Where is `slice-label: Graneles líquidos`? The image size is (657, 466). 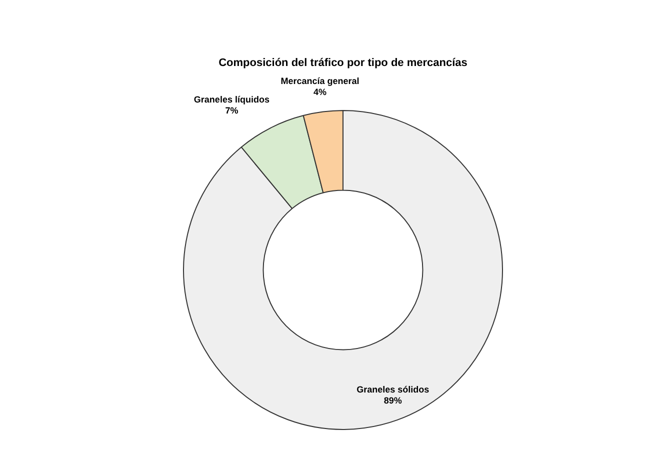
slice-label: Graneles líquidos is located at coordinates (232, 99).